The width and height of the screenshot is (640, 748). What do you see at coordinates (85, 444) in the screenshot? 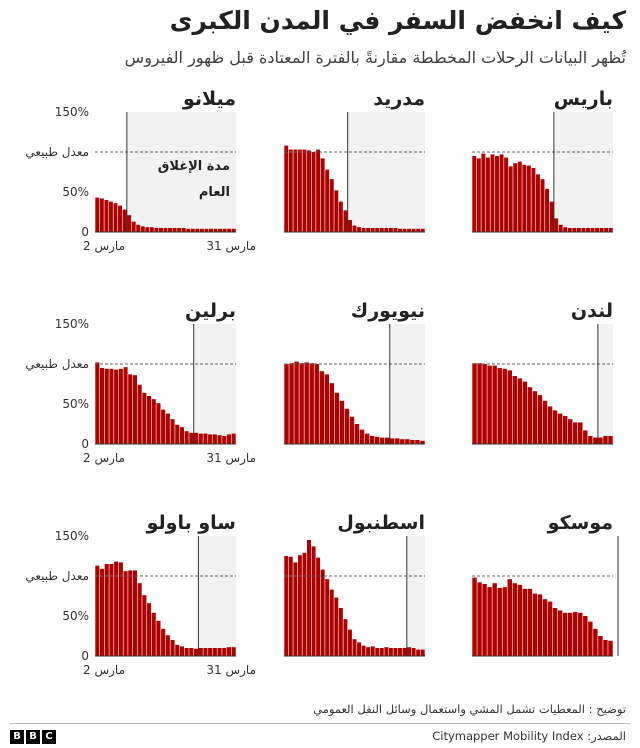
I see `y-tick-label: 0` at bounding box center [85, 444].